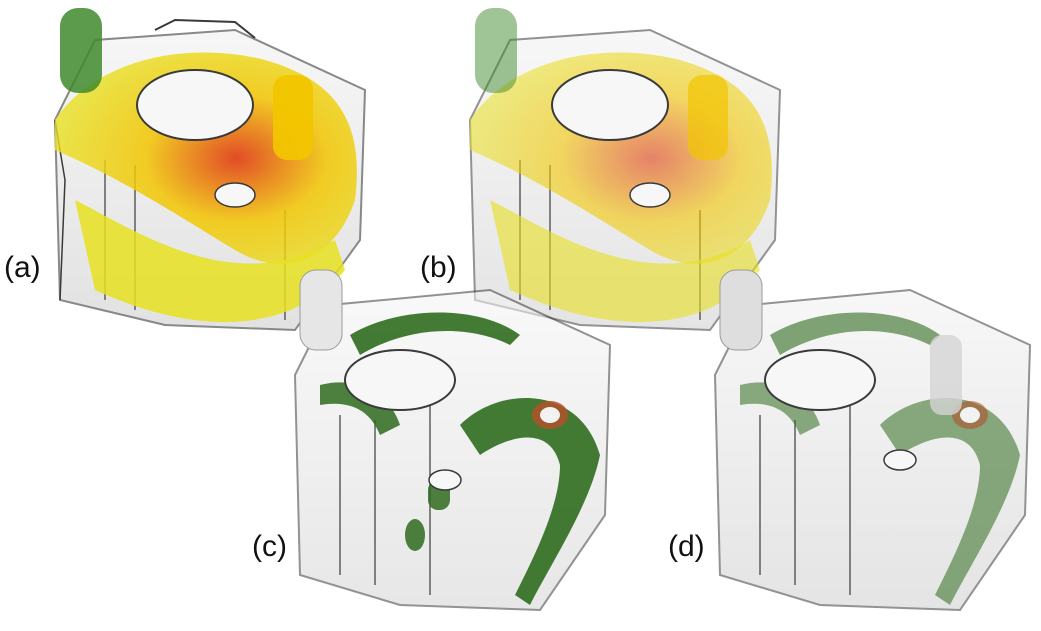 The image size is (1041, 631). I want to click on panel-label-b: (b), so click(438, 267).